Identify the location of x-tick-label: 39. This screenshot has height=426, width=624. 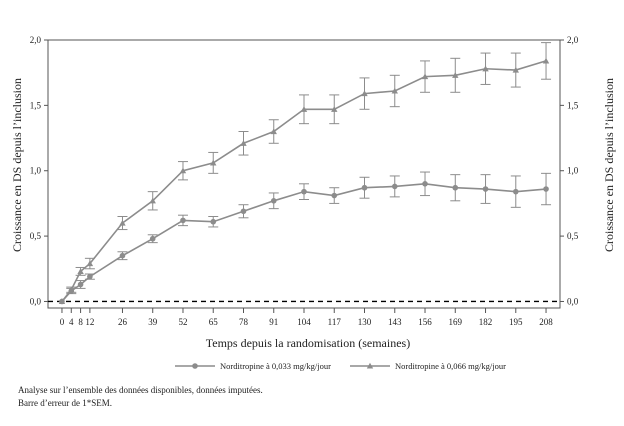
(153, 322).